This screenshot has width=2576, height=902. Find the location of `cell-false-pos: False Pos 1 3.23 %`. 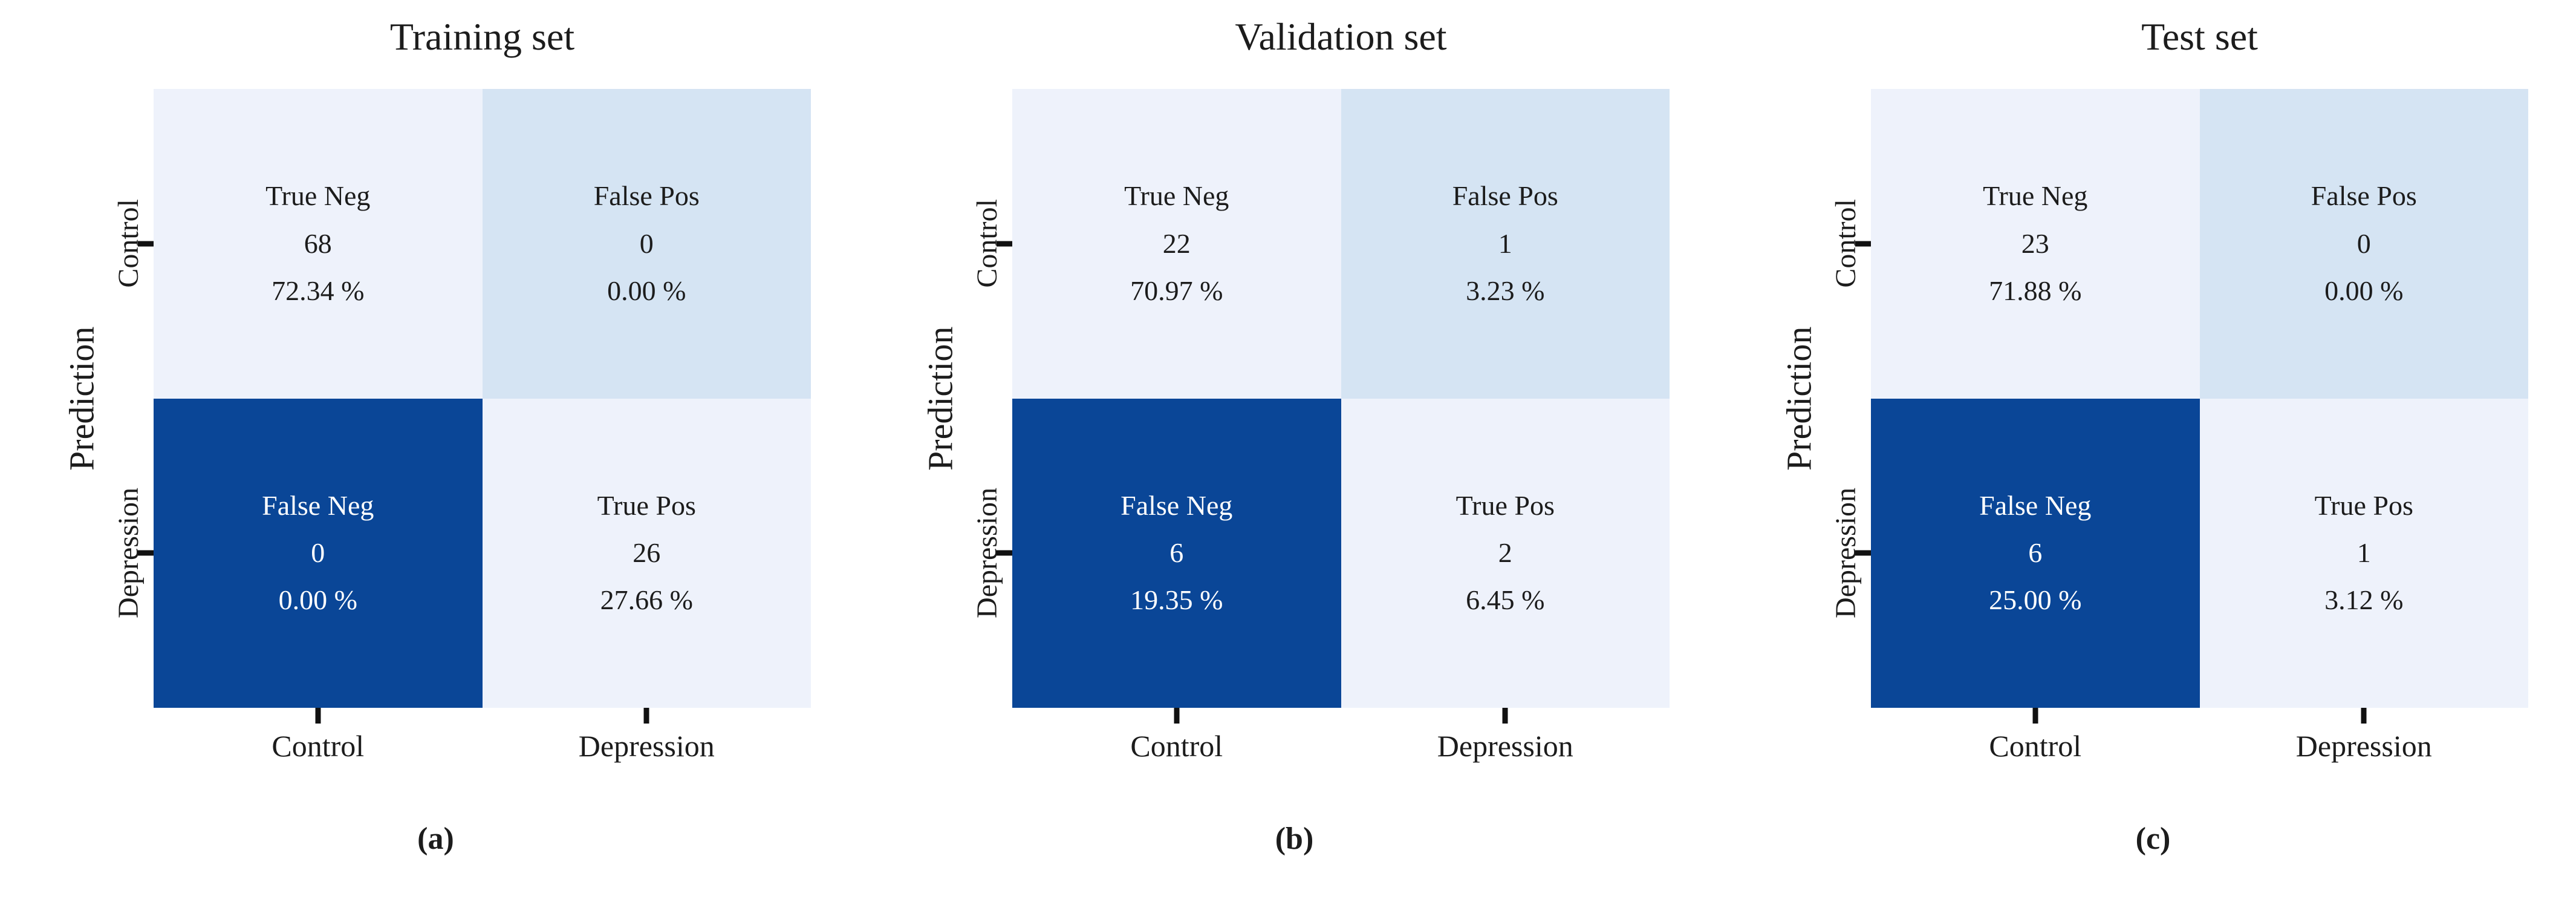

cell-false-pos: False Pos 1 3.23 % is located at coordinates (1505, 244).